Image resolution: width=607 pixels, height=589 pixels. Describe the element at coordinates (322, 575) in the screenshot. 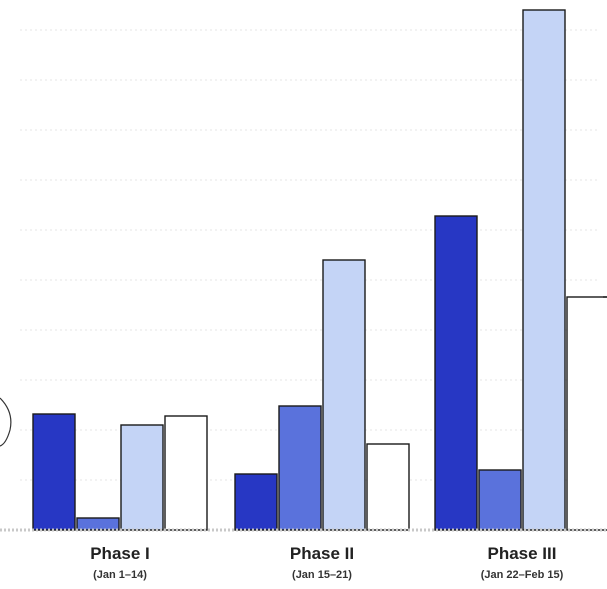

I see `category-sublabel: (Jan 15–21)` at that location.